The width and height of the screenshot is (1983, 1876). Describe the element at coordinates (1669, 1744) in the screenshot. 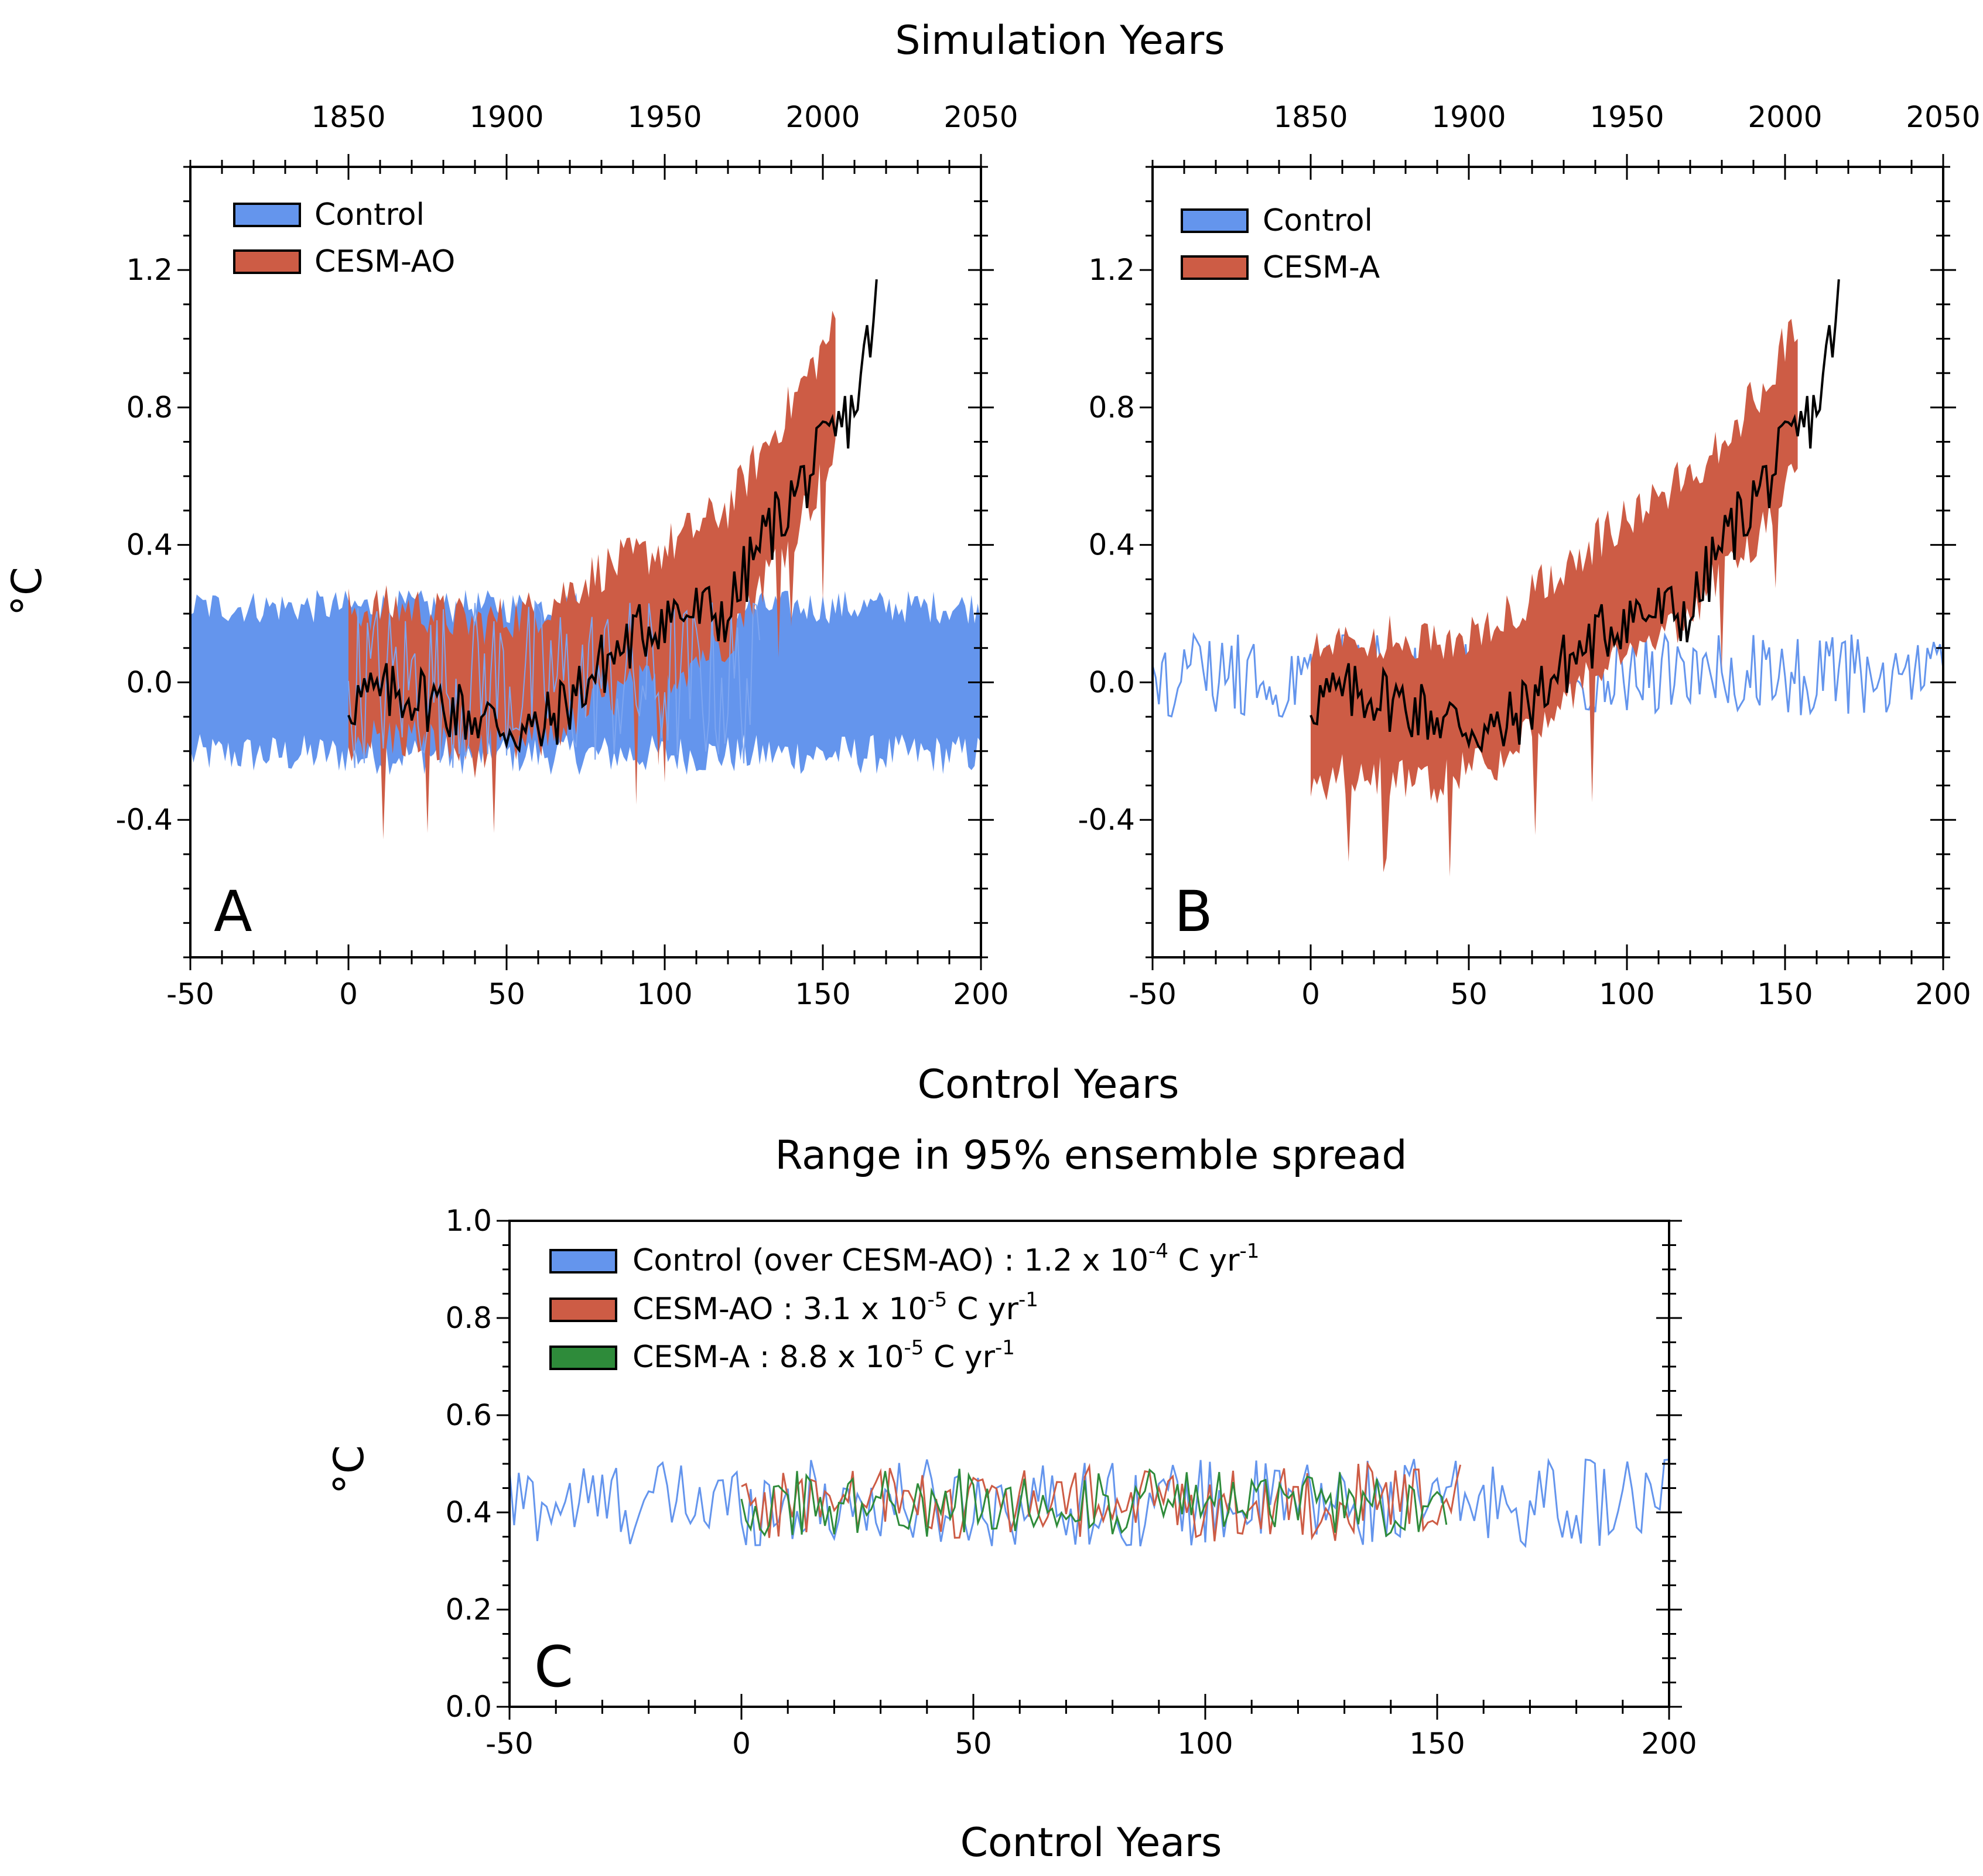

I see `c-x-tick-label: 200` at that location.